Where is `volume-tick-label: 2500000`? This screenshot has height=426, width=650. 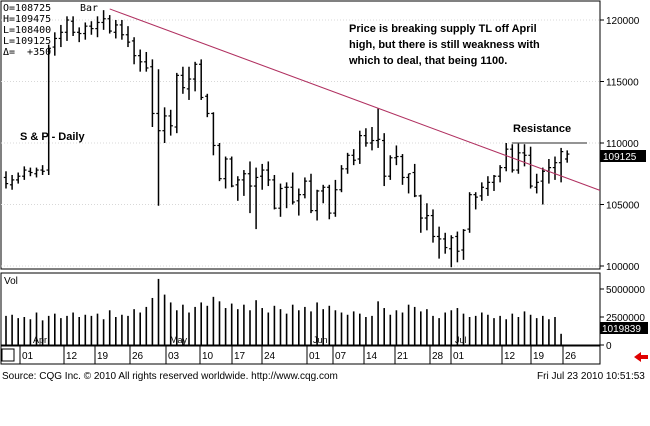
volume-tick-label: 2500000 is located at coordinates (625, 318).